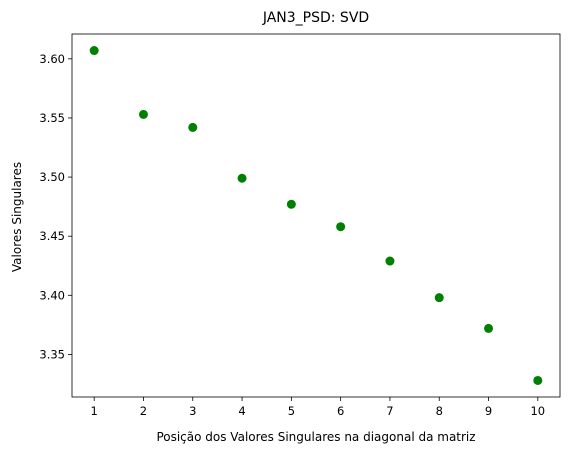  I want to click on x-axis-ticks: 1 2 3 4 5 6 7 8 9 10, so click(318, 407).